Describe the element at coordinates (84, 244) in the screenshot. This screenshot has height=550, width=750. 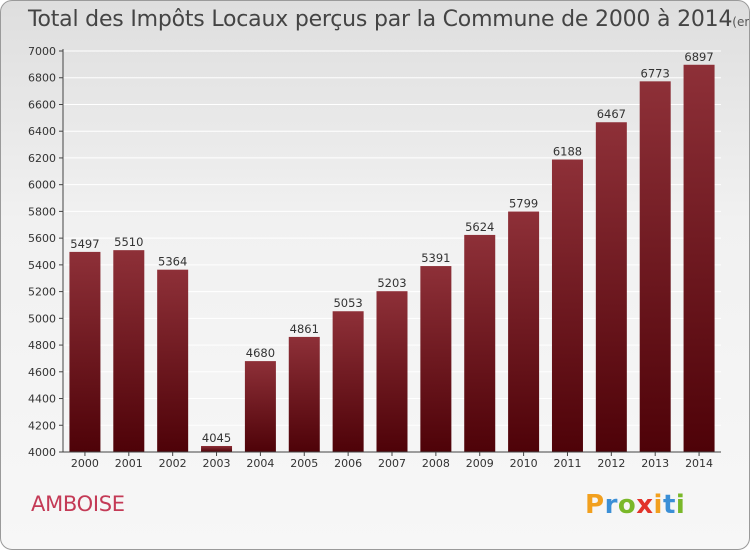
I see `value-label: 5497` at that location.